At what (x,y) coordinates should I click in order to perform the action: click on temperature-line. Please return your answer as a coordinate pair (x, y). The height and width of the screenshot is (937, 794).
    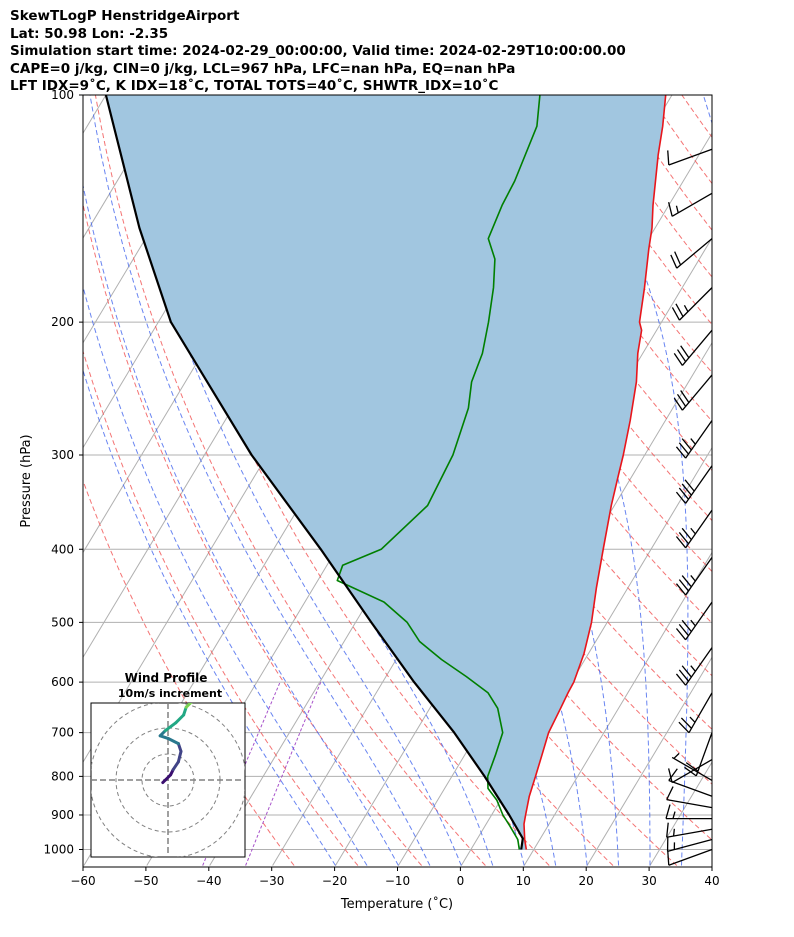
    Looking at the image, I should click on (595, 472).